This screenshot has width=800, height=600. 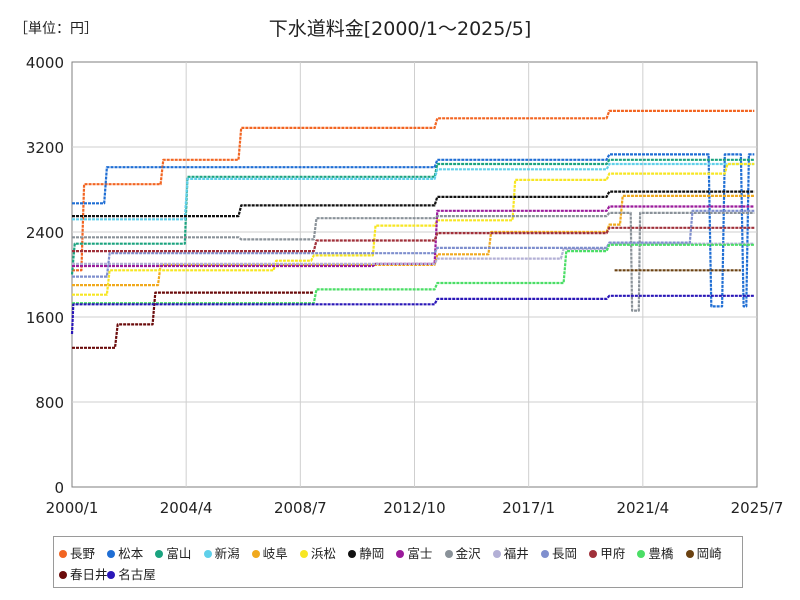 I want to click on chart-title: 下水道料金[2000/1～2025/5], so click(x=400, y=29).